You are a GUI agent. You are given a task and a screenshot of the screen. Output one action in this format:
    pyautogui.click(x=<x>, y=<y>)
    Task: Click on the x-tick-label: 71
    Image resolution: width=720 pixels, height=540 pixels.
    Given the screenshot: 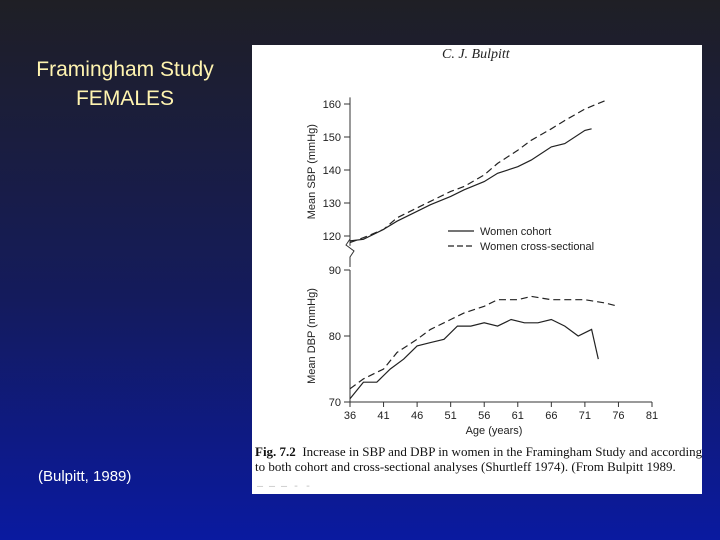 What is the action you would take?
    pyautogui.click(x=585, y=416)
    